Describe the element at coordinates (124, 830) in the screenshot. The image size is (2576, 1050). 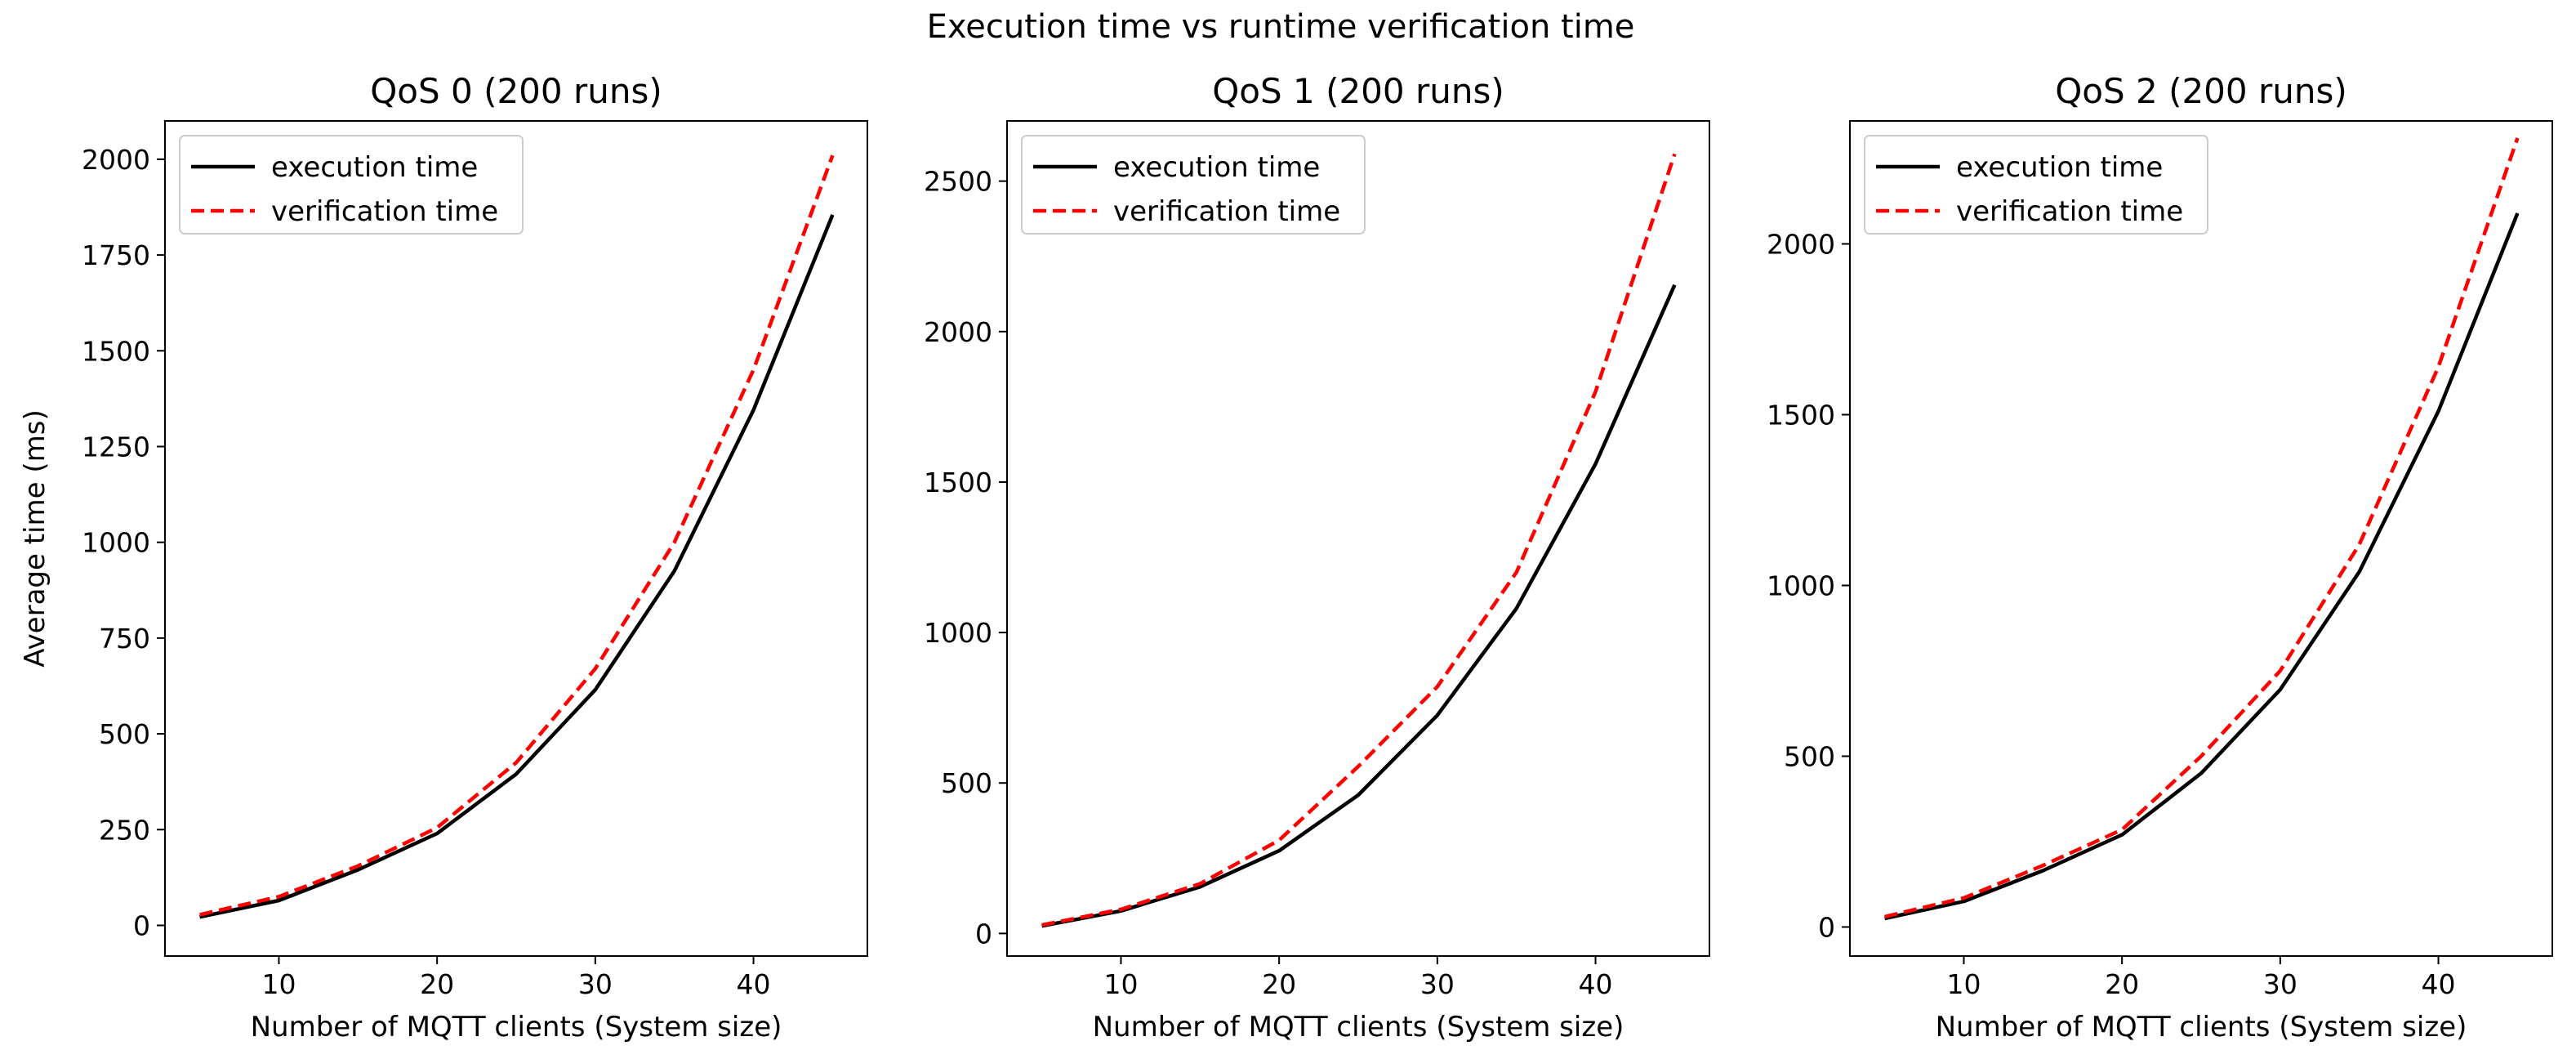
I see `y-tick-label: 250` at that location.